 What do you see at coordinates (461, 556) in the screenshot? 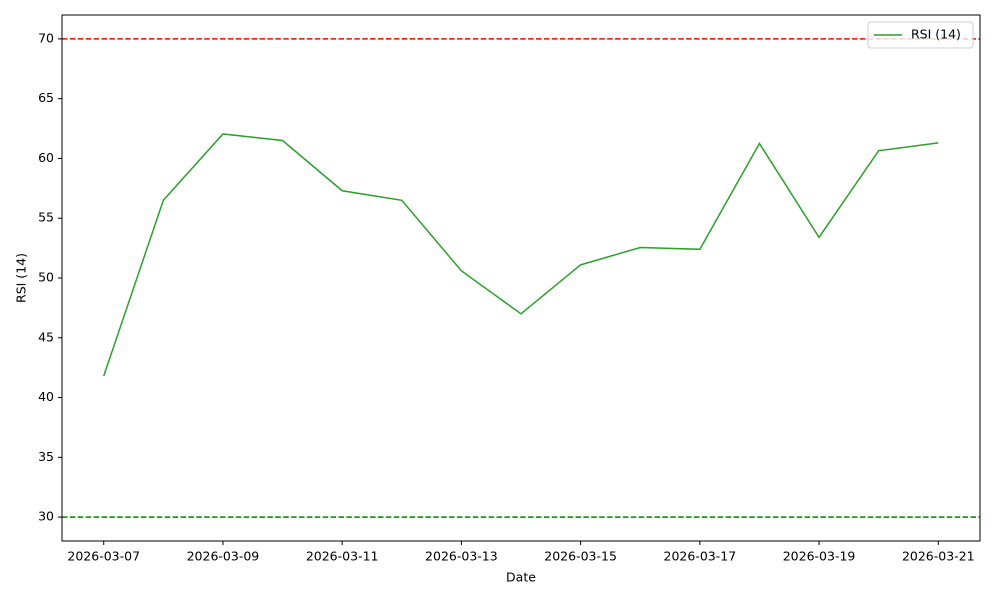
I see `x-tick-label: 2026-03-13` at bounding box center [461, 556].